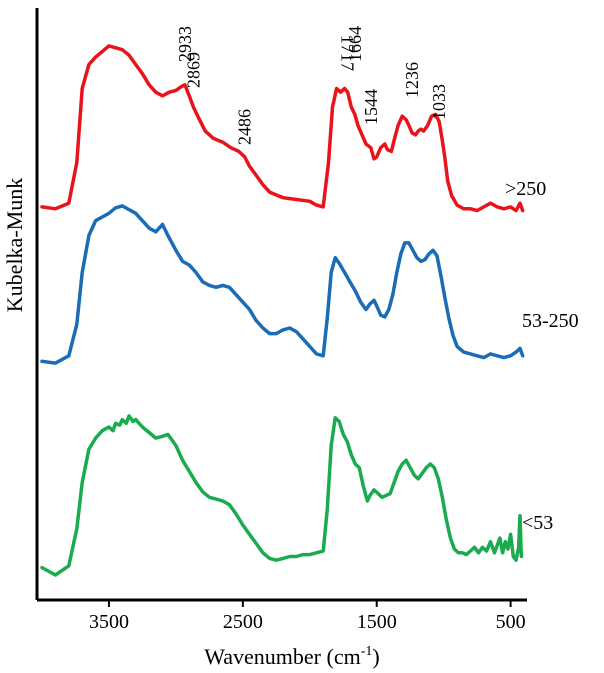 The image size is (604, 673). I want to click on series-labels: >250 53-250 <53, so click(542, 356).